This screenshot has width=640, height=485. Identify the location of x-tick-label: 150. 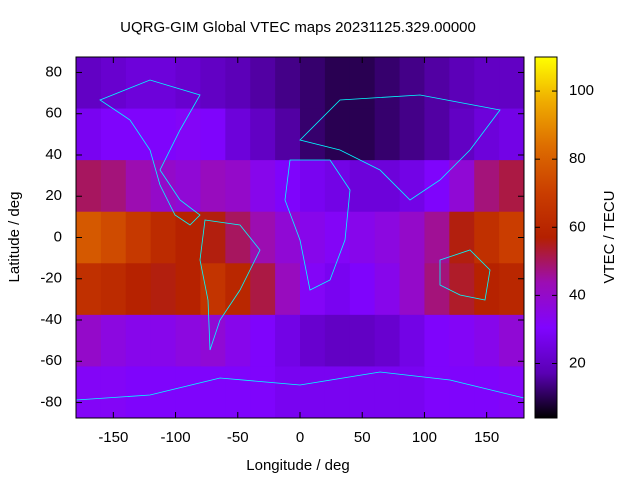
(486, 437).